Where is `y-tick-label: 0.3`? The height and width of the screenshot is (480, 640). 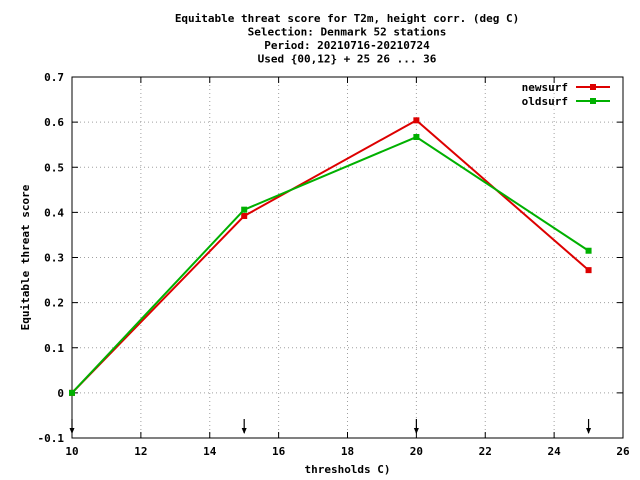
y-tick-label: 0.3 is located at coordinates (54, 258).